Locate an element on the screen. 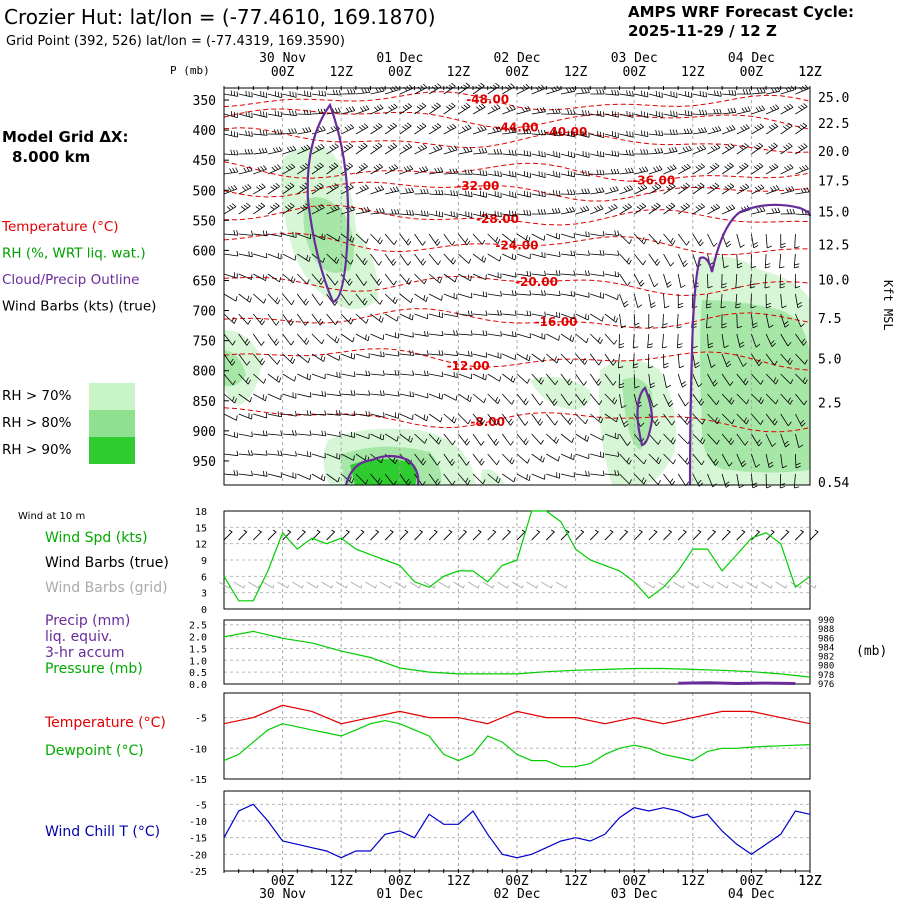  pressure-tick-label-right: 984 is located at coordinates (826, 648).